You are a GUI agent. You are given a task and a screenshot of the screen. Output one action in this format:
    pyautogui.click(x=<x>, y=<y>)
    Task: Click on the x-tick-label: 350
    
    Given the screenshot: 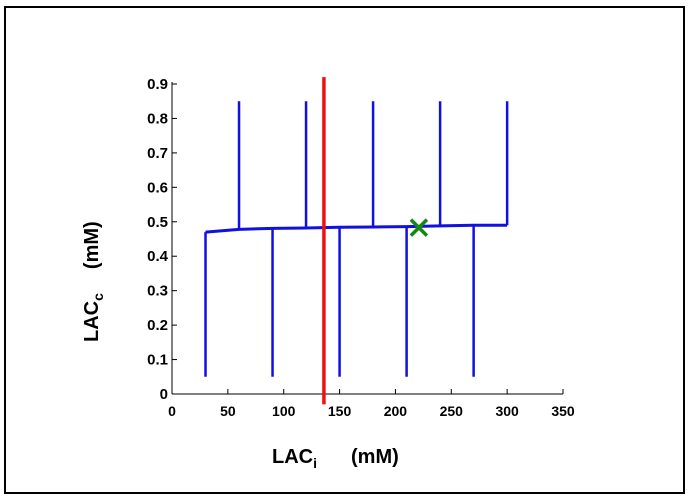 What is the action you would take?
    pyautogui.click(x=563, y=411)
    